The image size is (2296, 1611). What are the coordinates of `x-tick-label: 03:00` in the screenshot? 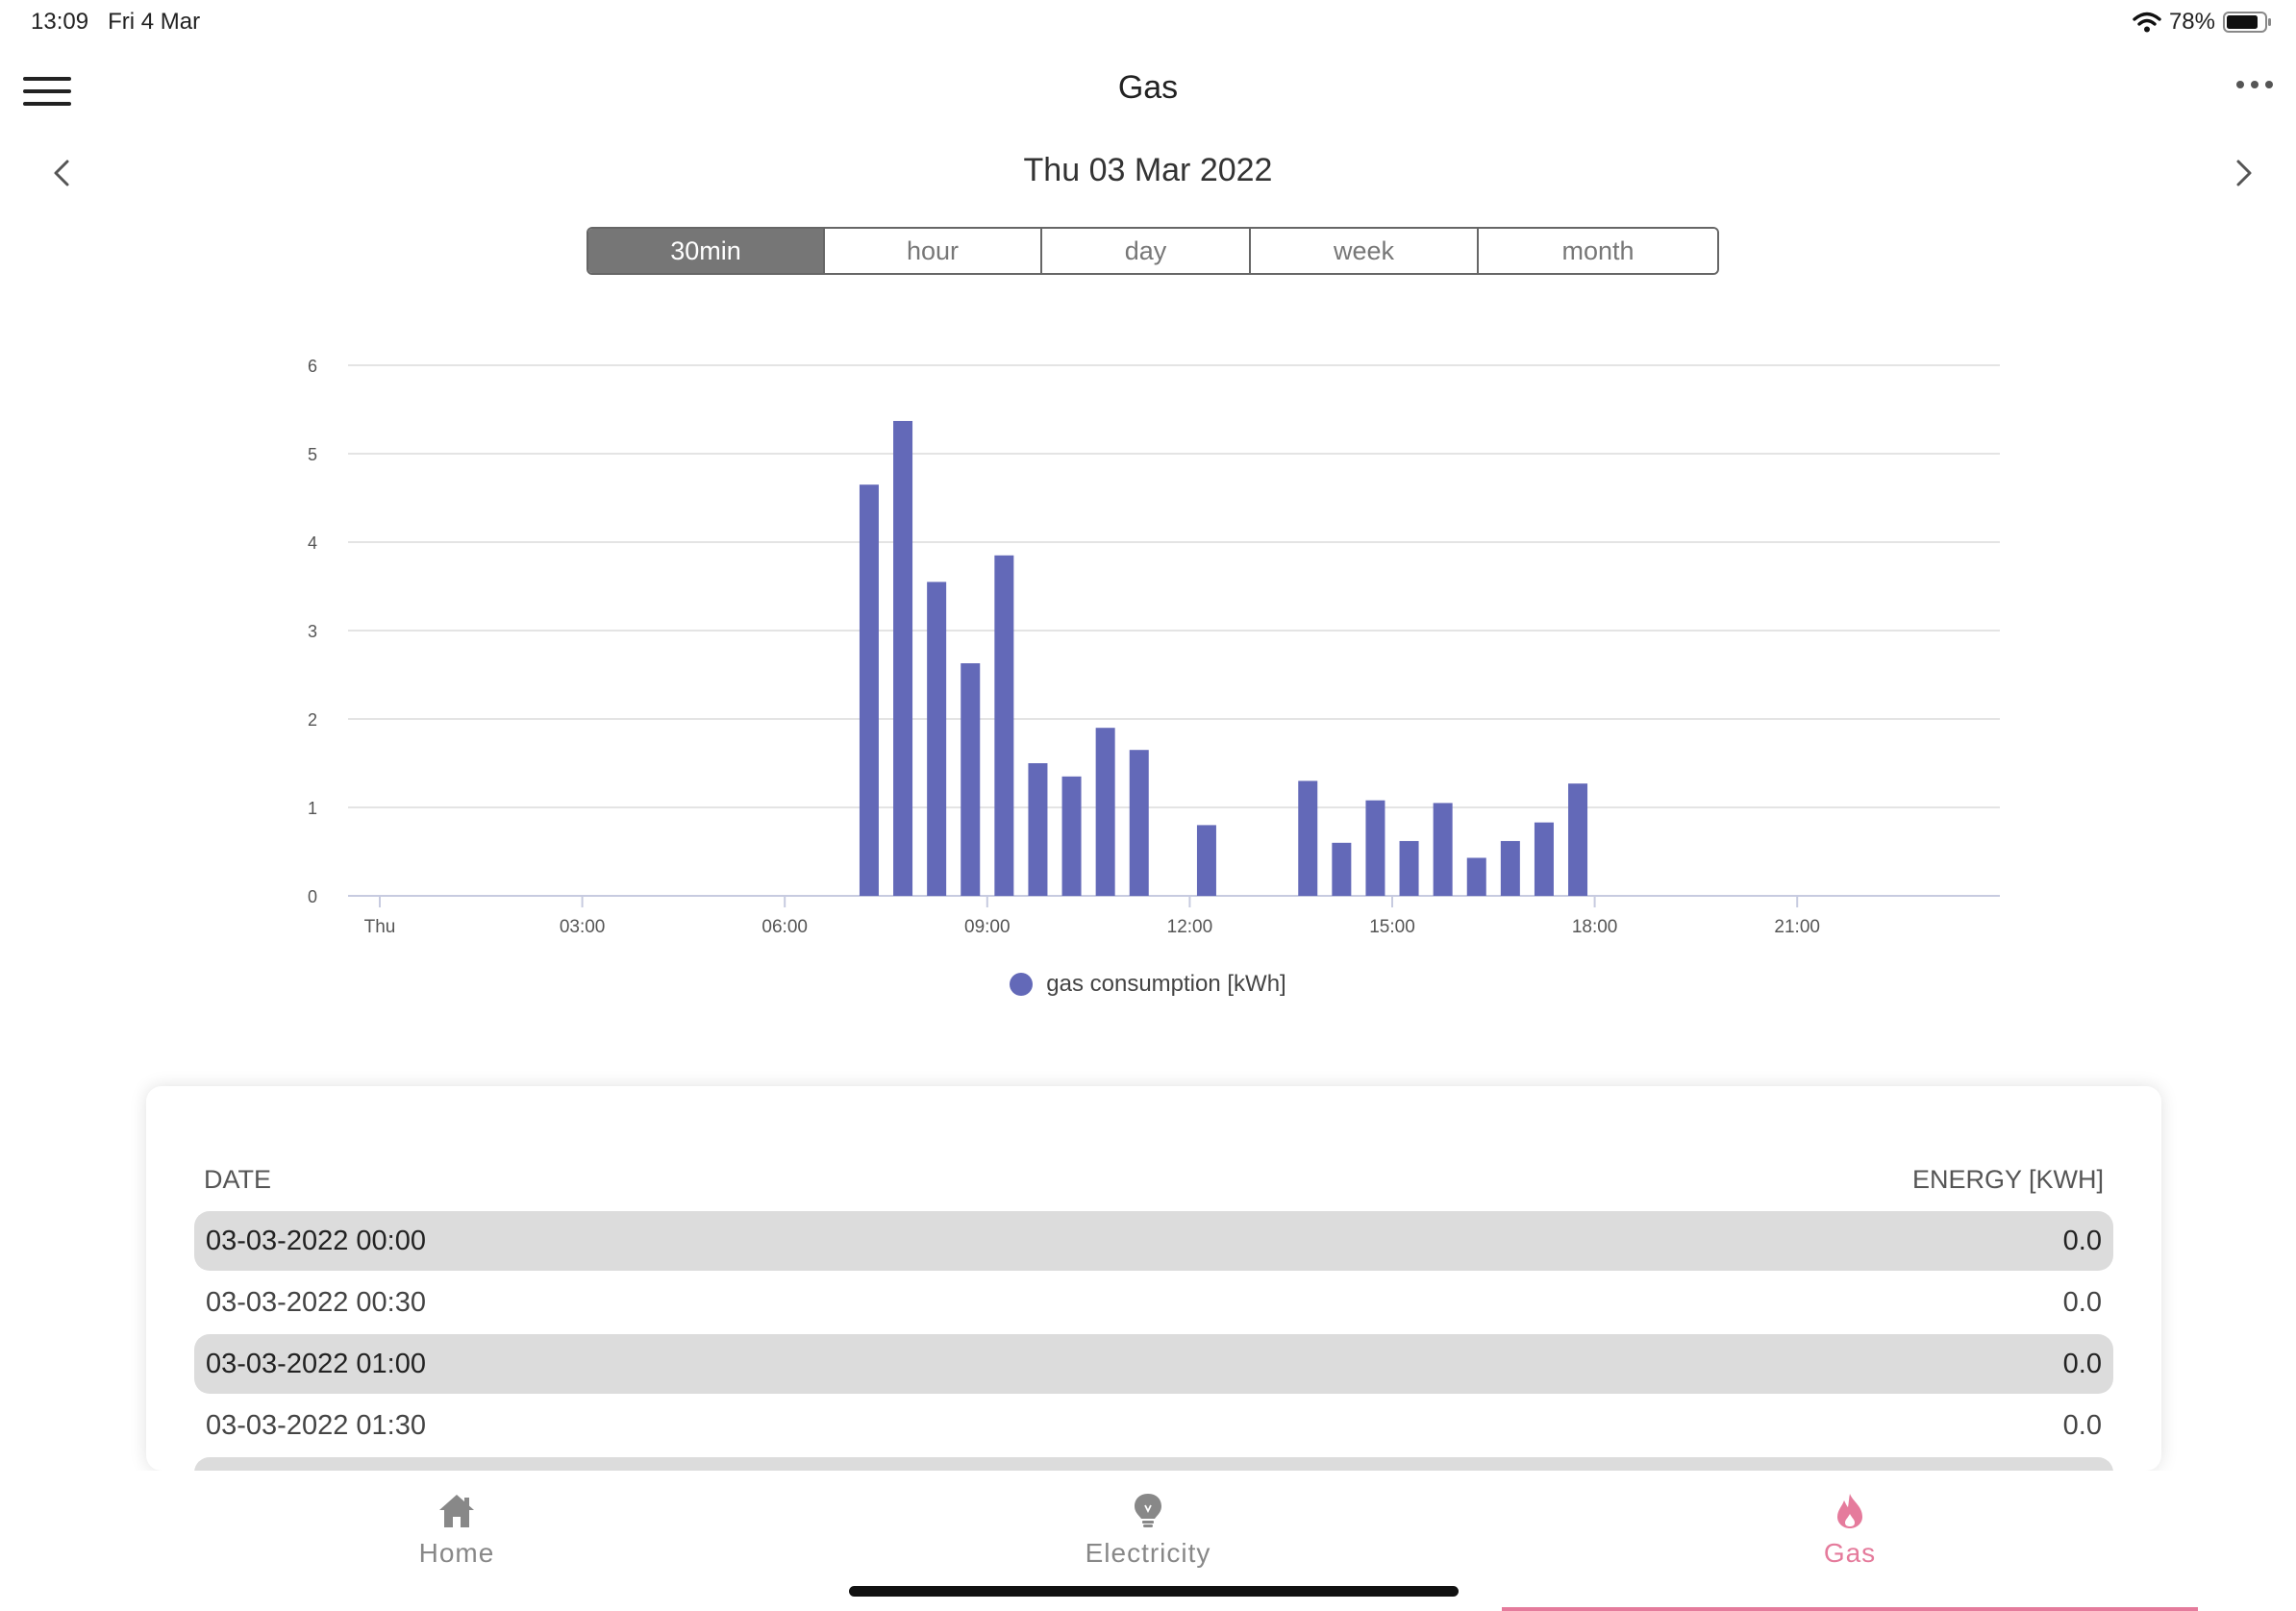 It's located at (583, 927).